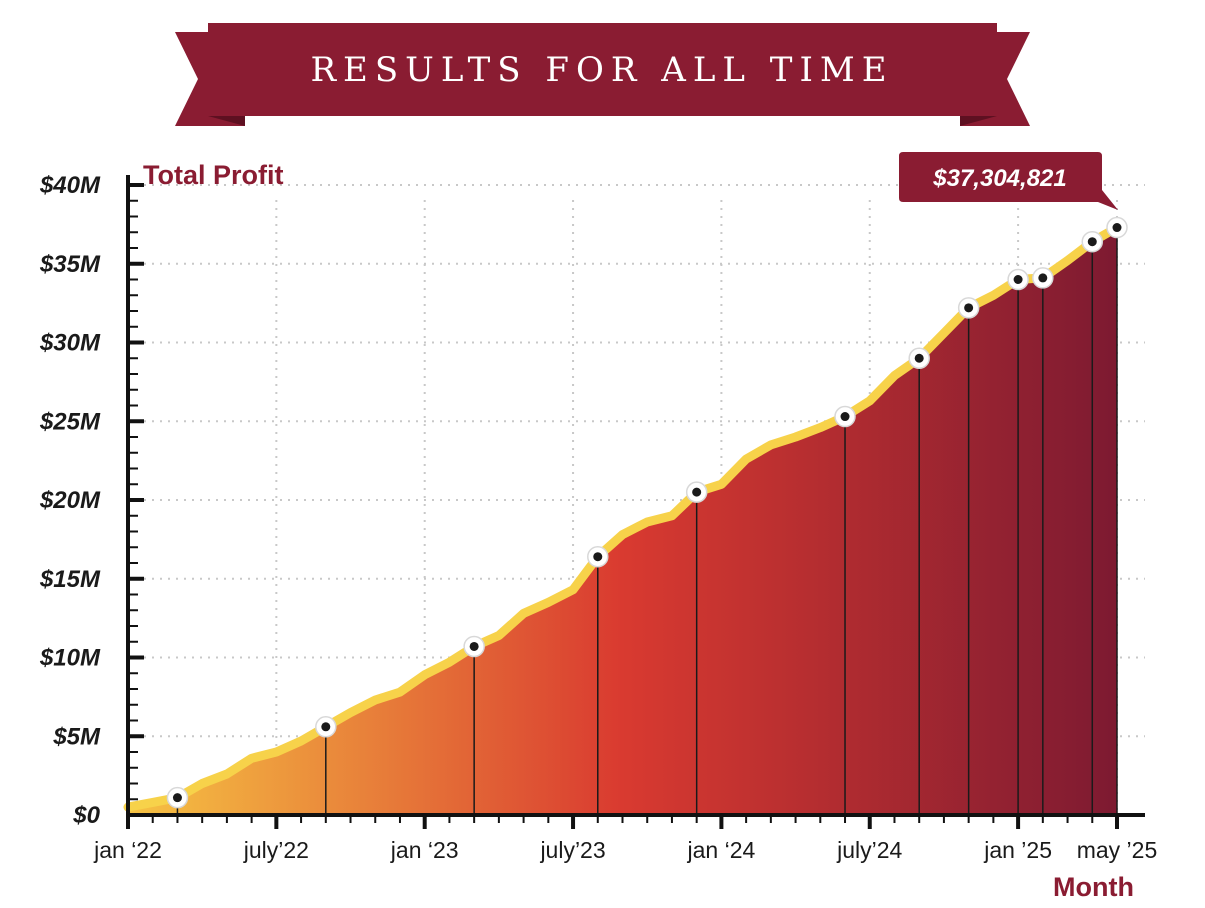  What do you see at coordinates (978, 121) in the screenshot?
I see `banner-right-fold` at bounding box center [978, 121].